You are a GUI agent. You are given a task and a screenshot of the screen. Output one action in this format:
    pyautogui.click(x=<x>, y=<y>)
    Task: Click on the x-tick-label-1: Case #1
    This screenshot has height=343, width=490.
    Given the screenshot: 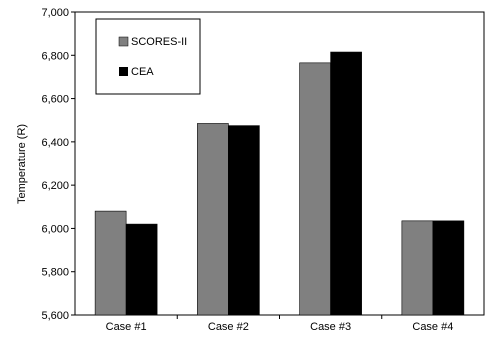 What is the action you would take?
    pyautogui.click(x=126, y=327)
    